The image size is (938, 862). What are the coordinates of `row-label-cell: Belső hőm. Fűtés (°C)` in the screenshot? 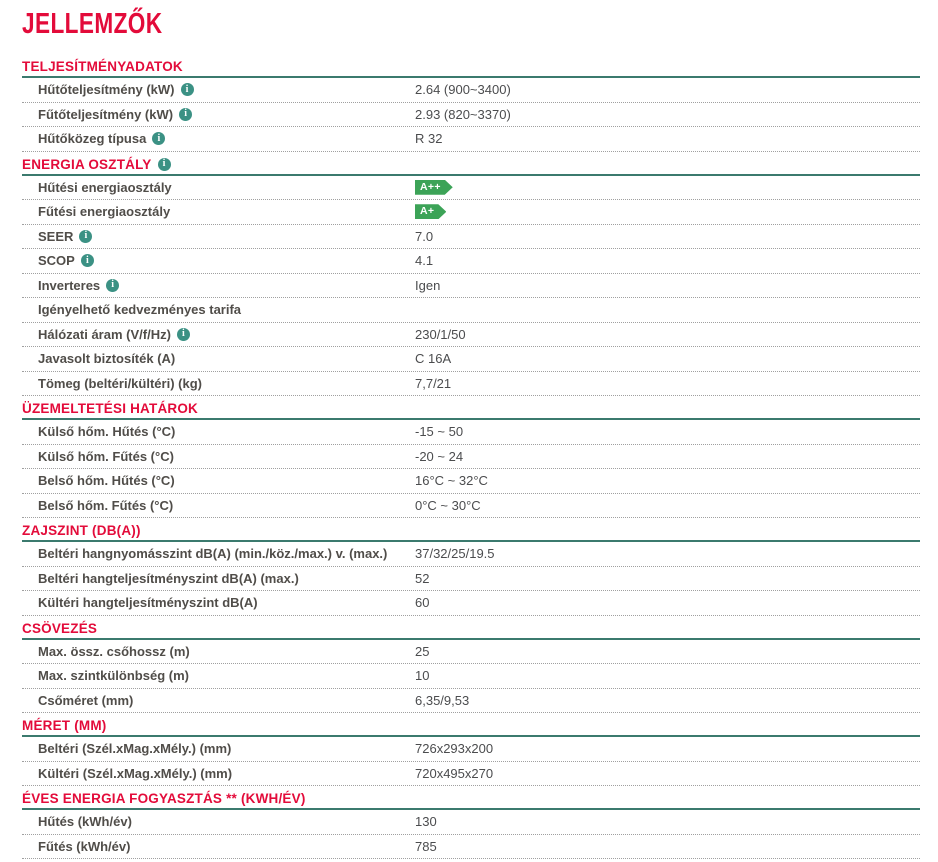 It's located at (218, 505).